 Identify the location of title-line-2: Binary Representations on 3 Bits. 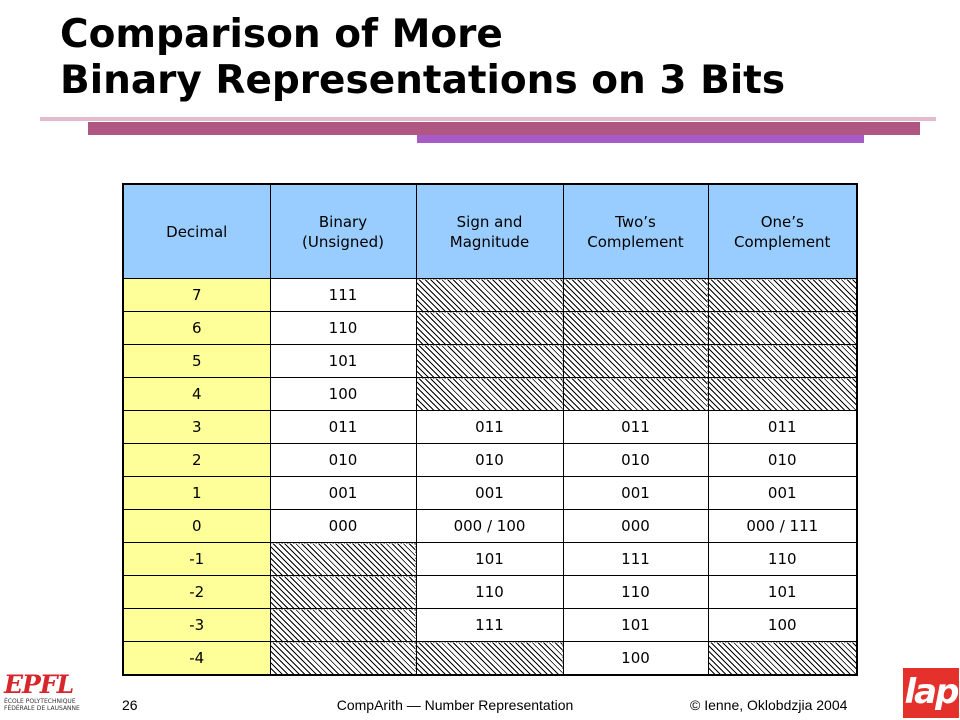
(423, 80).